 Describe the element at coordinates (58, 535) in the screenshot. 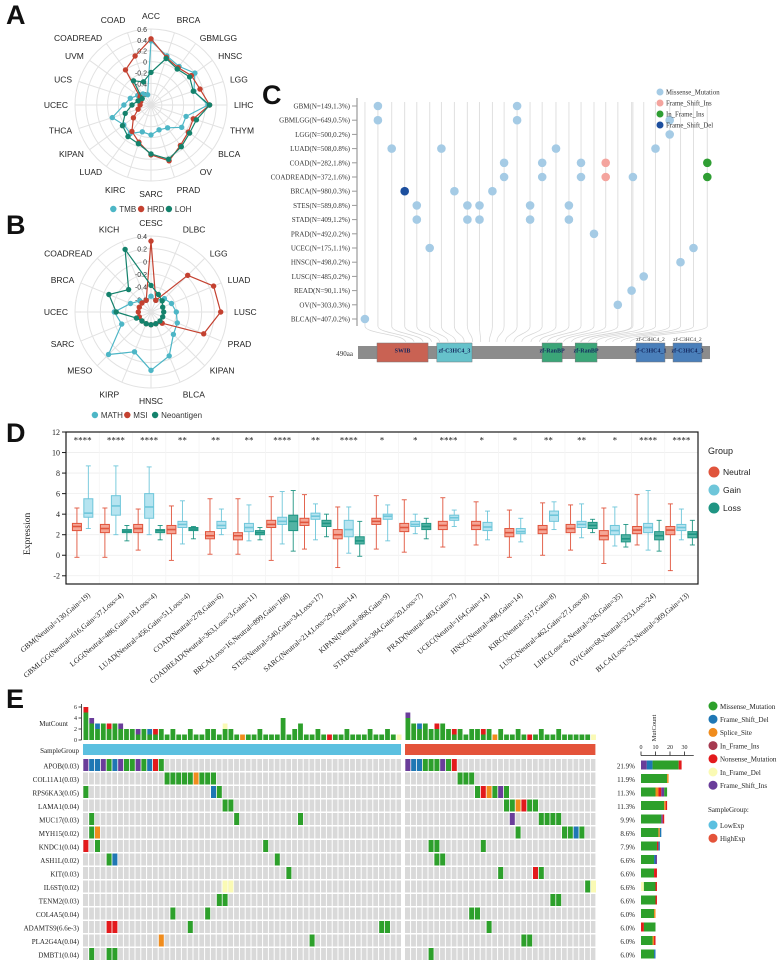

I see `svg-text: 2` at that location.